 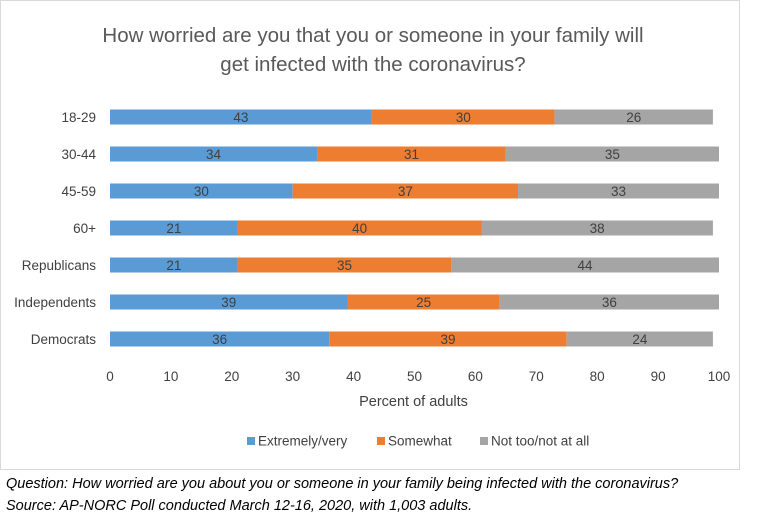 I want to click on x-tick-label: 100, so click(x=719, y=376).